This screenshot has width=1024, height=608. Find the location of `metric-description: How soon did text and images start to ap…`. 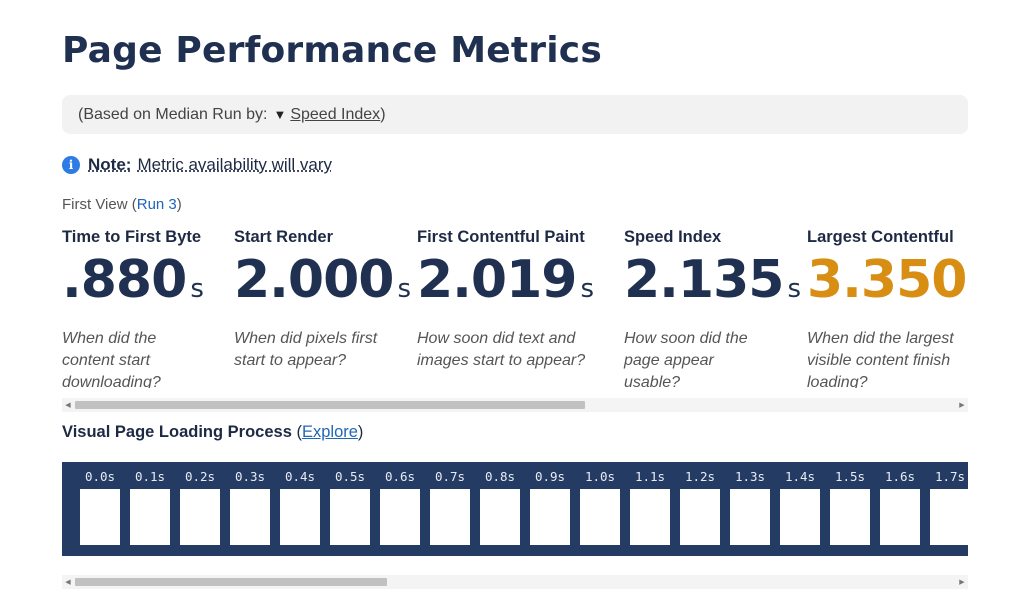

metric-description: How soon did text and images start to ap… is located at coordinates (501, 349).